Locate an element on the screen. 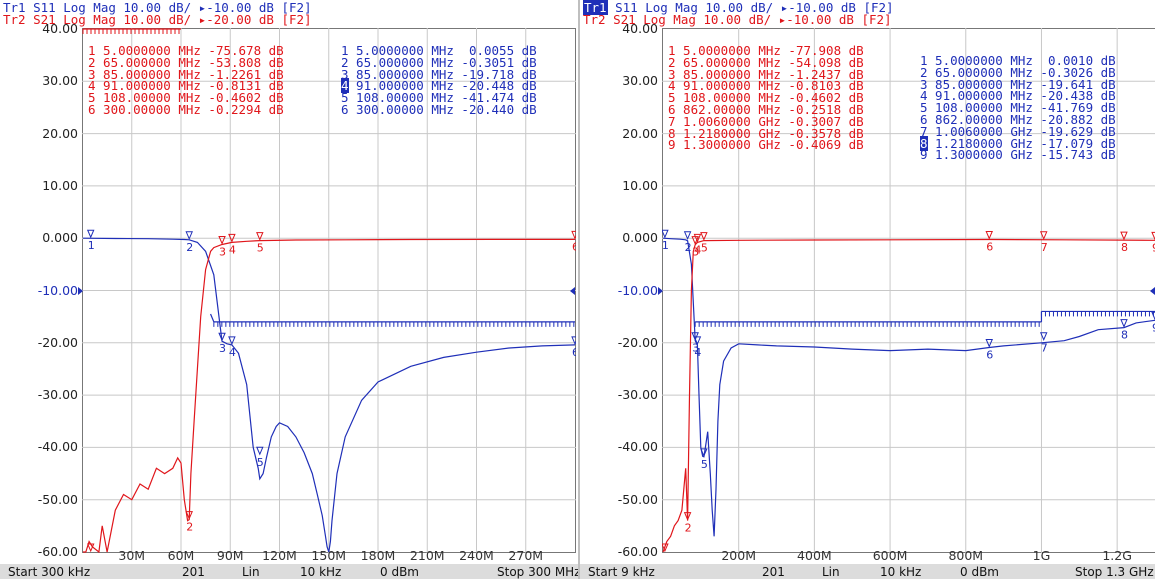 Image resolution: width=1155 pixels, height=579 pixels. marker-s11-8-label: 8 is located at coordinates (1124, 335).